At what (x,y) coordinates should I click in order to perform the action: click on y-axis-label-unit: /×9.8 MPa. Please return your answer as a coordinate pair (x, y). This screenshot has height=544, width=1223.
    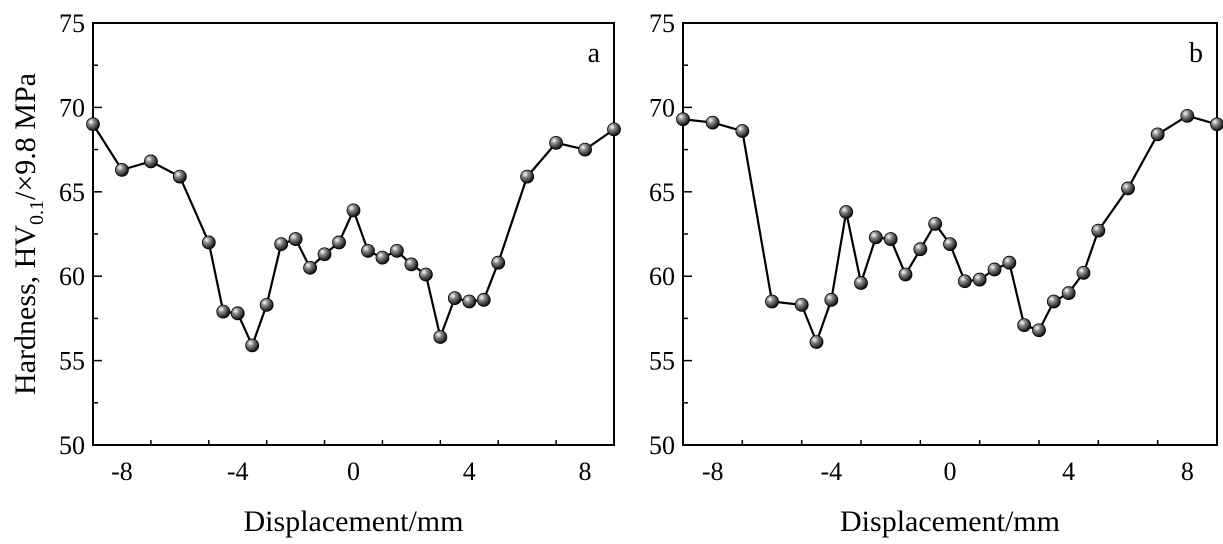
    Looking at the image, I should click on (25, 136).